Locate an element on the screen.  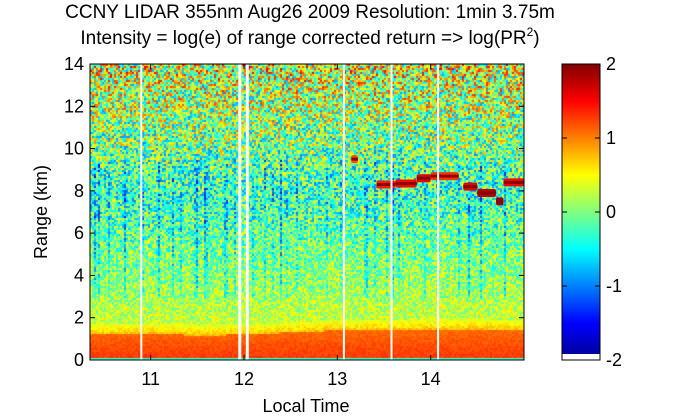
y-tick-label: 2 is located at coordinates (79, 318).